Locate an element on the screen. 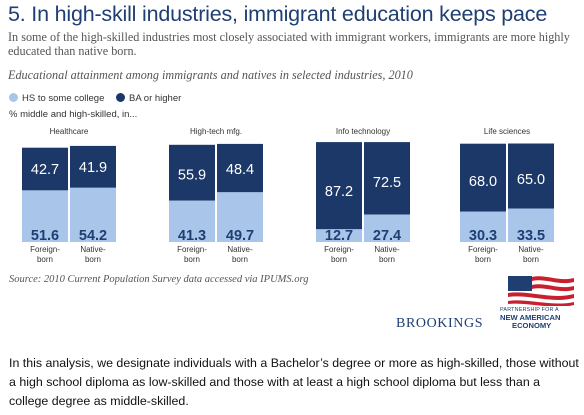  industry-label: Healthcare is located at coordinates (69, 131).